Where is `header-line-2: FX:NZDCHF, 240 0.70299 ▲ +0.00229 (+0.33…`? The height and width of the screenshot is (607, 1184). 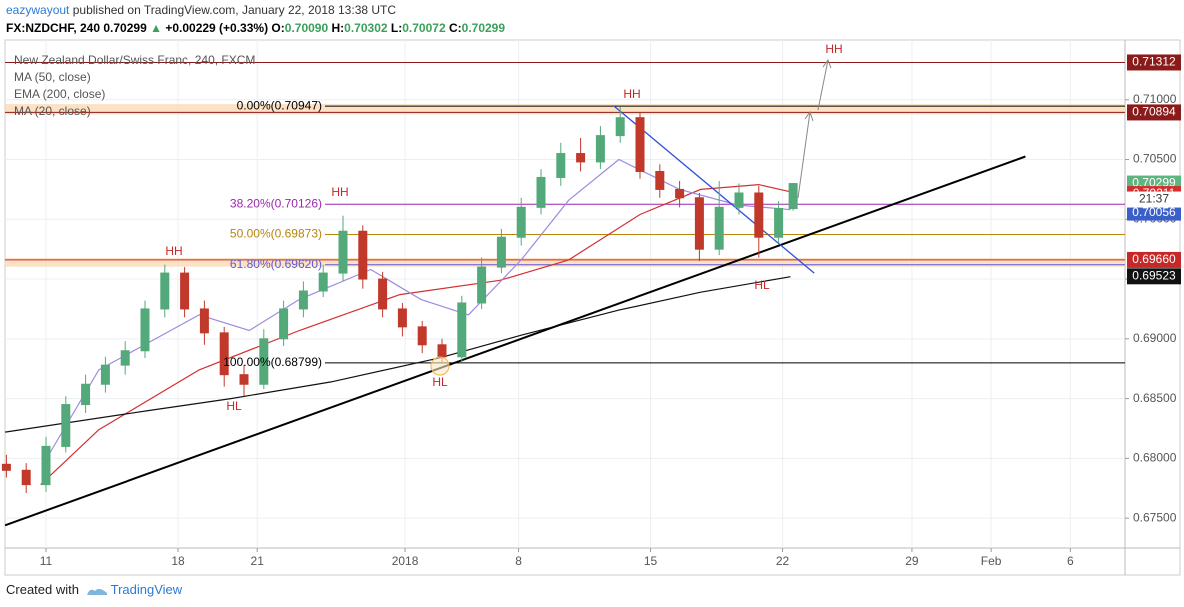
header-line-2: FX:NZDCHF, 240 0.70299 ▲ +0.00229 (+0.33… is located at coordinates (255, 28).